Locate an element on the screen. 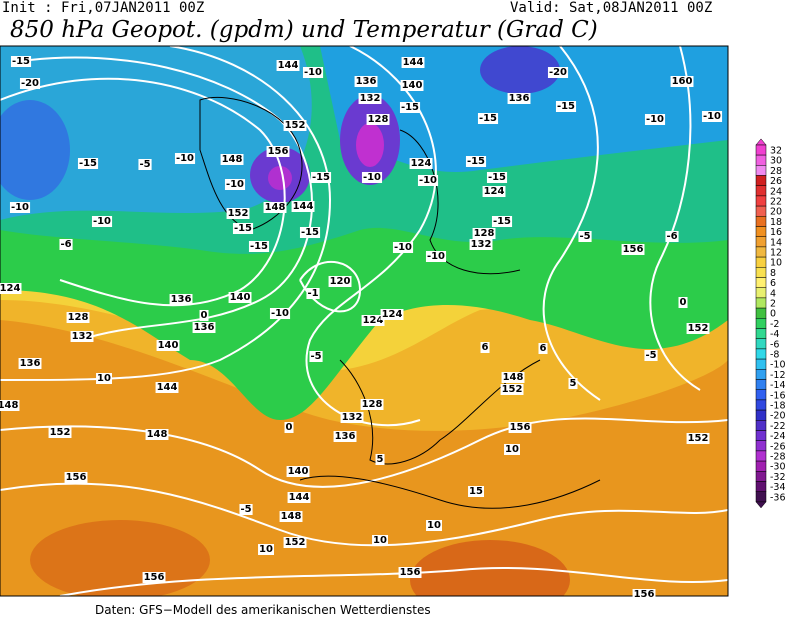 The image size is (790, 620). contour-label: 5 is located at coordinates (380, 459).